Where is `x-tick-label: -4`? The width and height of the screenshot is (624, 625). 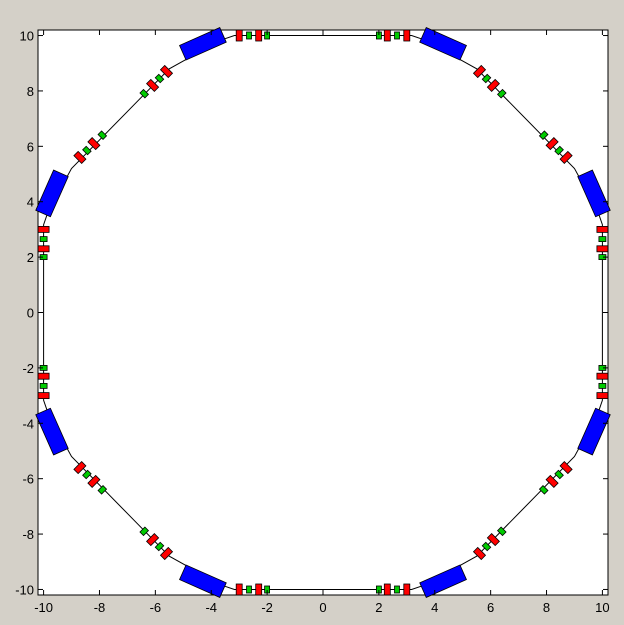
x-tick-label: -4 is located at coordinates (211, 607).